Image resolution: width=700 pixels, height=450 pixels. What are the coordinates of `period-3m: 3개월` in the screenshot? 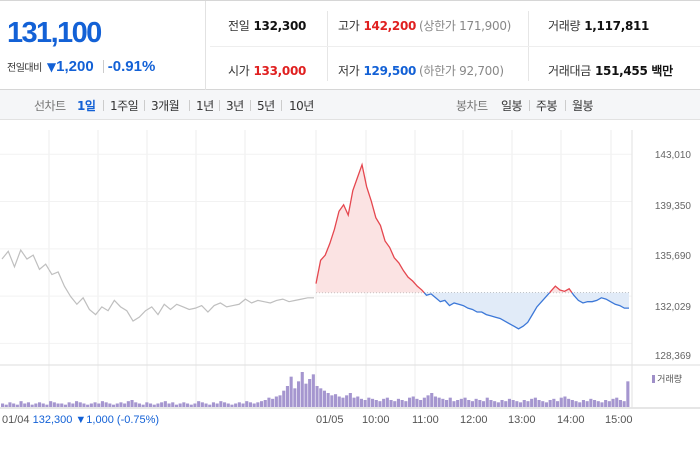 It's located at (165, 106).